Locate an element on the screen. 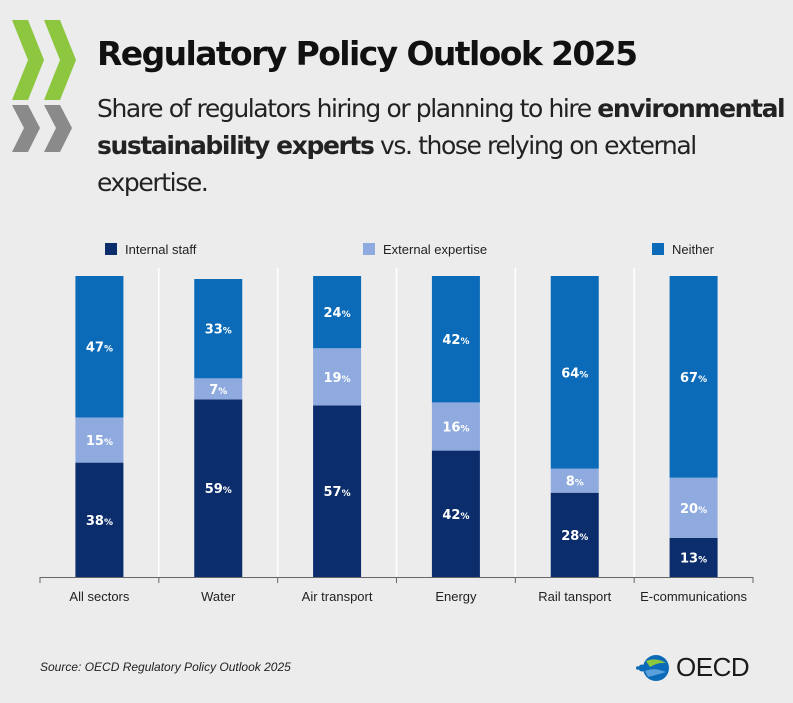 This screenshot has width=793, height=703. data-label: 8% is located at coordinates (575, 482).